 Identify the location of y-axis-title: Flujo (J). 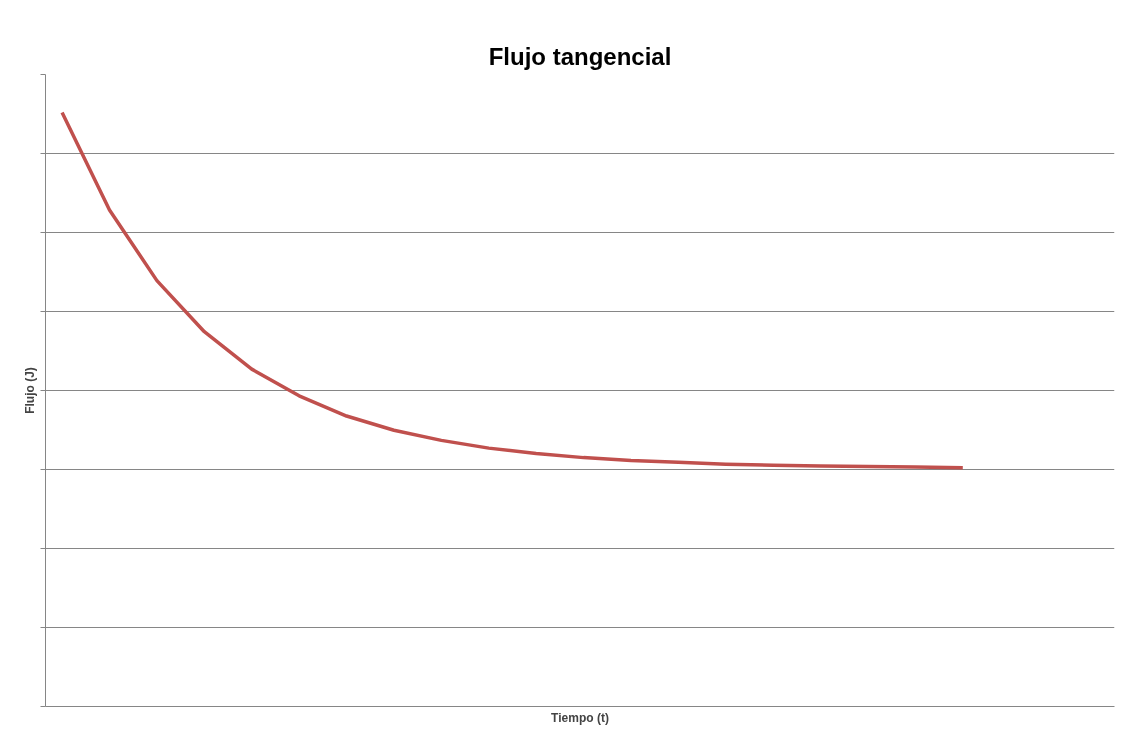
(29, 390).